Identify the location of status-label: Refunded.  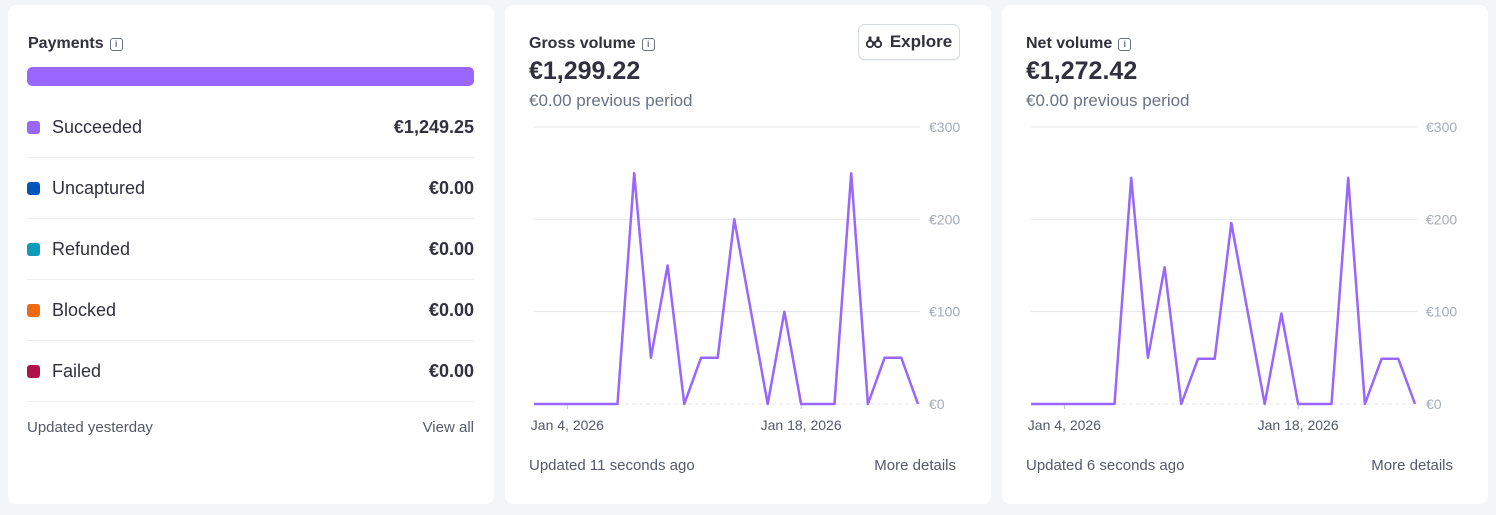
(91, 248).